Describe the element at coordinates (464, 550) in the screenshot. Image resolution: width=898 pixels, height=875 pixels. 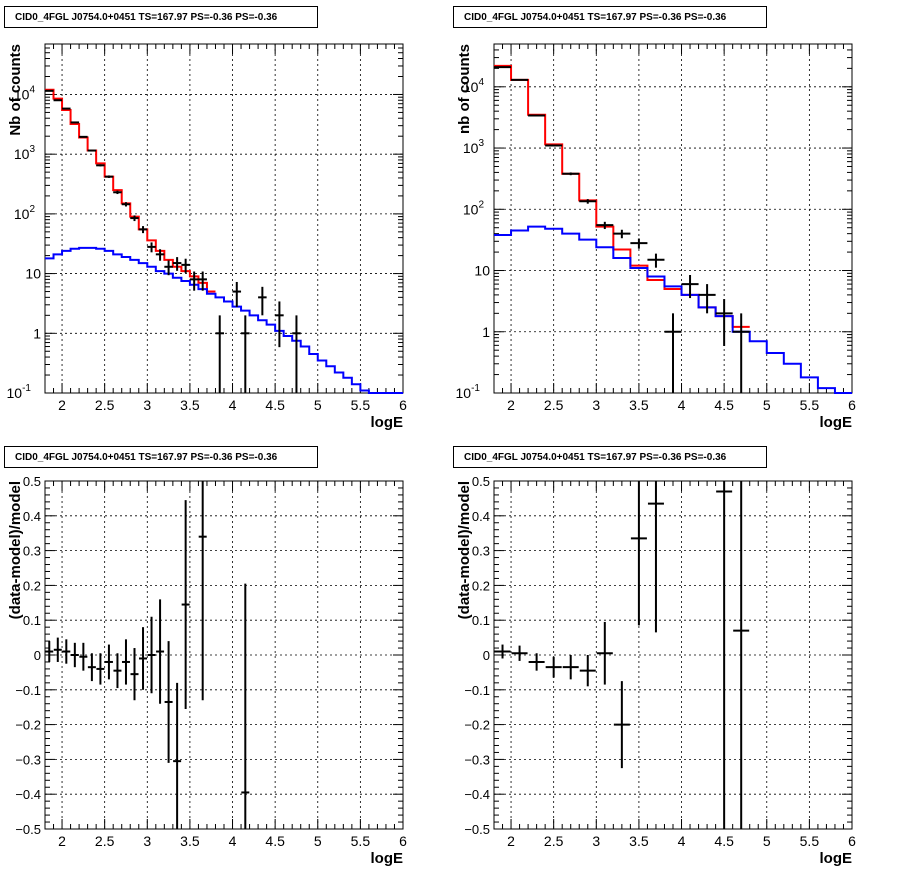
I see `y-axis-label: (data-model)/model` at that location.